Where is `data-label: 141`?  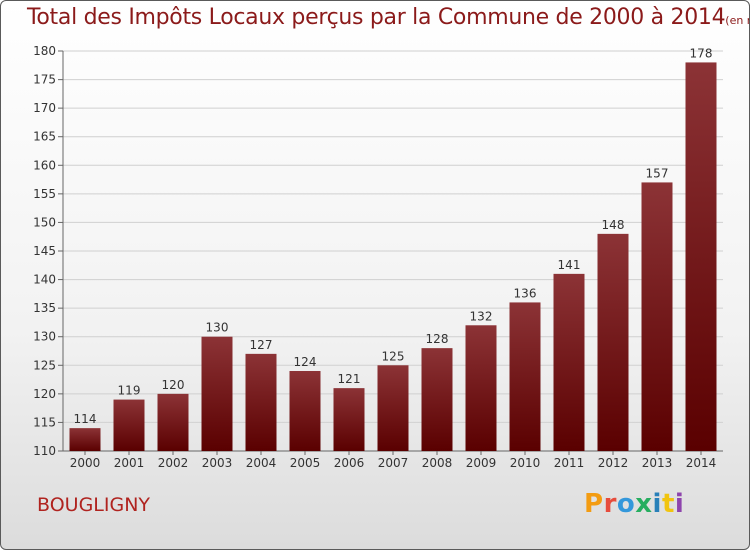 data-label: 141 is located at coordinates (569, 265).